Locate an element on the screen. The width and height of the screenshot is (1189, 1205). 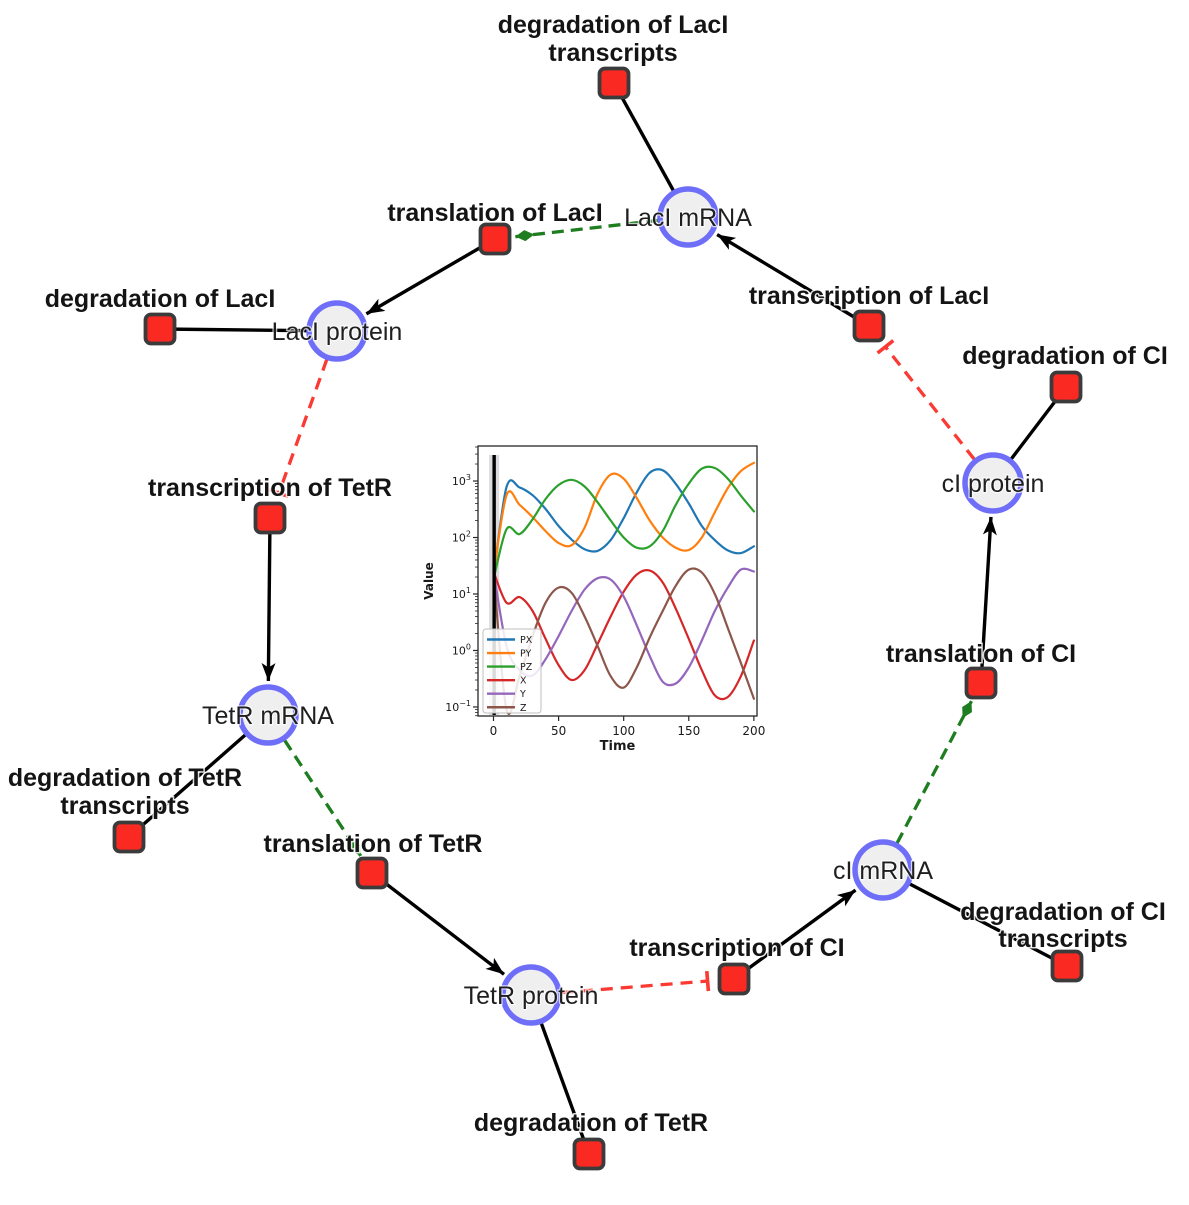
reaction-label-deg-tetr-transcripts: degradation of TetR transcripts is located at coordinates (125, 792).